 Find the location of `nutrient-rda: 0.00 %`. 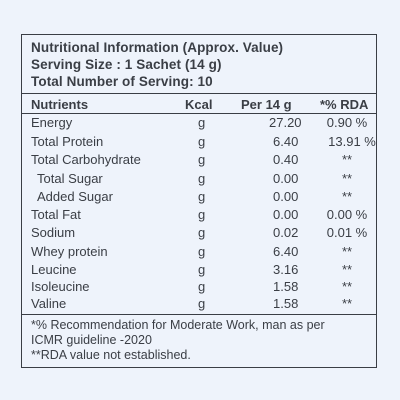

nutrient-rda: 0.00 % is located at coordinates (347, 214).